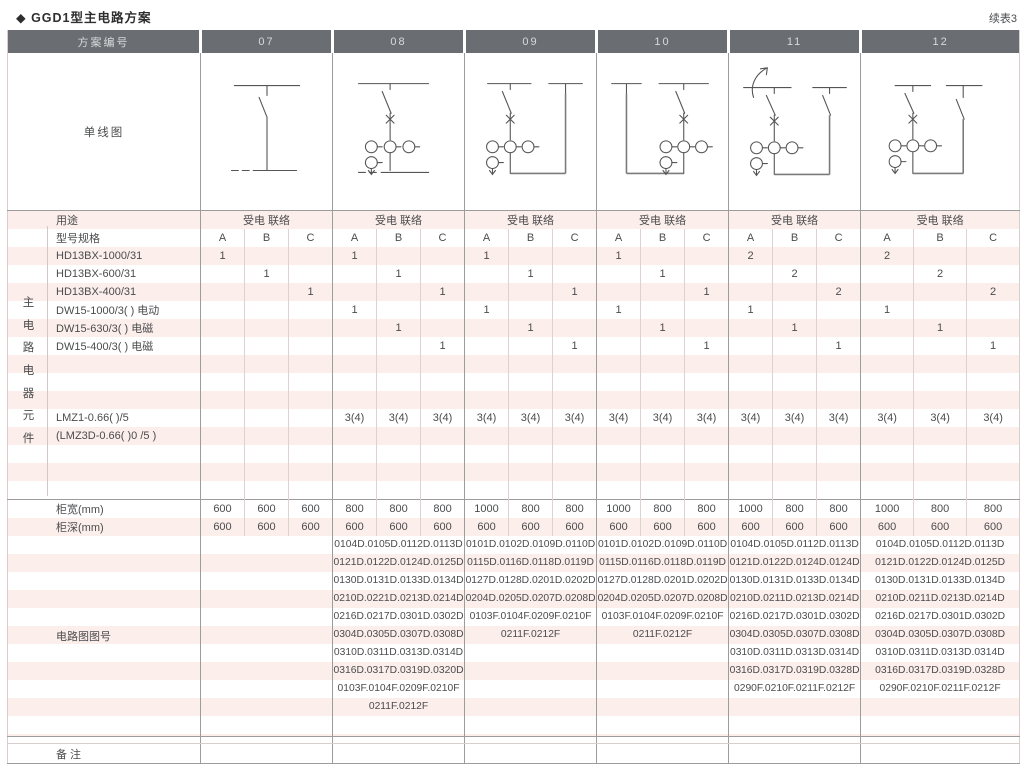 This screenshot has height=764, width=1025. I want to click on usage-label: 用途, so click(67, 221).